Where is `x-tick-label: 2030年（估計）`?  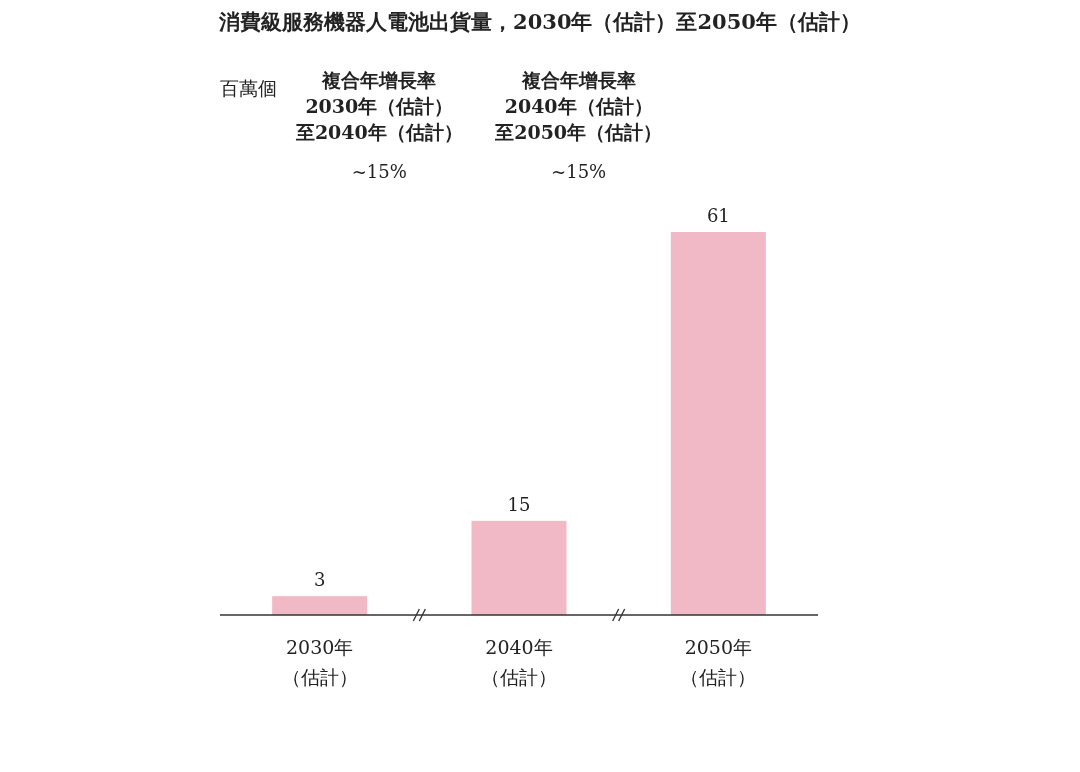
x-tick-label: 2030年（估計） is located at coordinates (319, 662).